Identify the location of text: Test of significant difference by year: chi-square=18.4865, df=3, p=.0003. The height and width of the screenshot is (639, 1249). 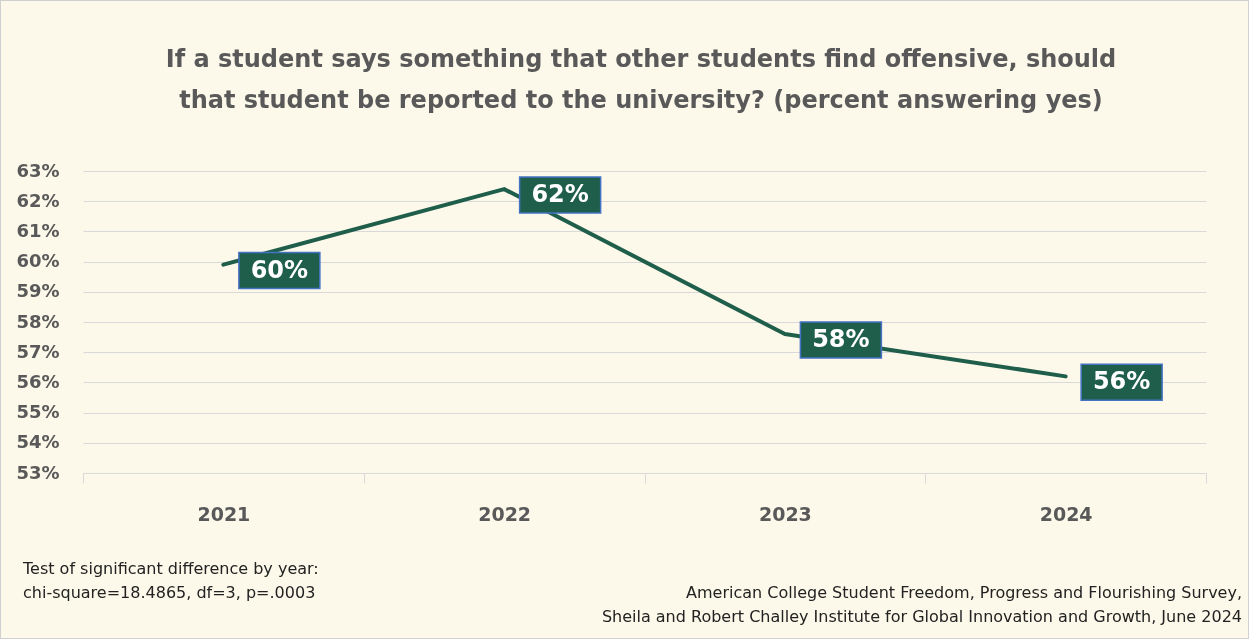
(171, 581).